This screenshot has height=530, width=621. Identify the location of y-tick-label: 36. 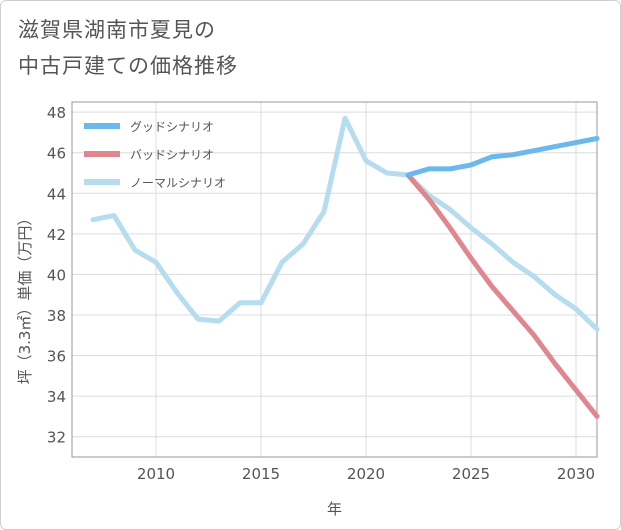
(56, 357).